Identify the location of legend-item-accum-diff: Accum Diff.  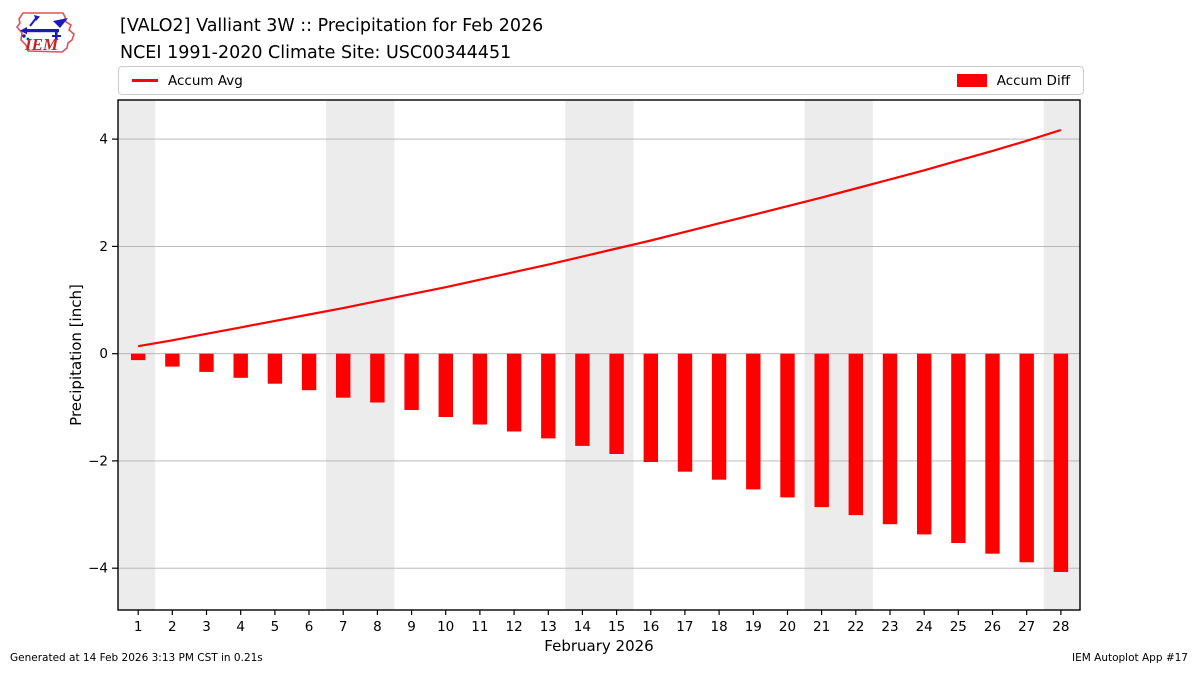
(1013, 80).